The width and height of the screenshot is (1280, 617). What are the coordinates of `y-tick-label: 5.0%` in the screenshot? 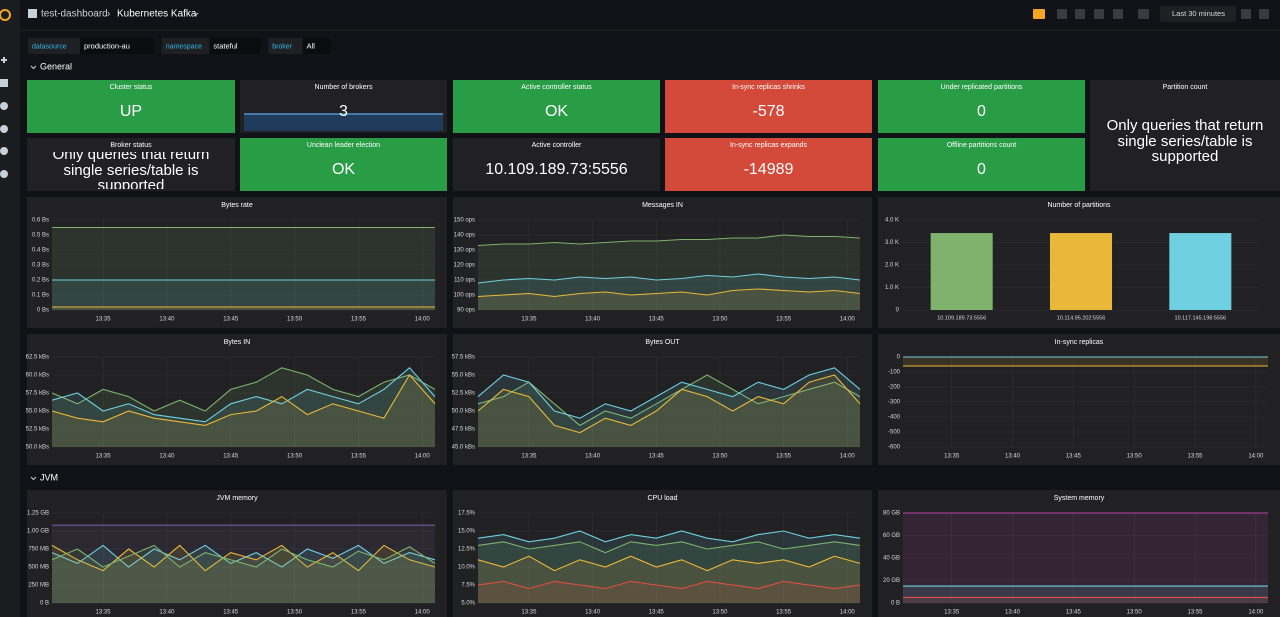 It's located at (468, 604).